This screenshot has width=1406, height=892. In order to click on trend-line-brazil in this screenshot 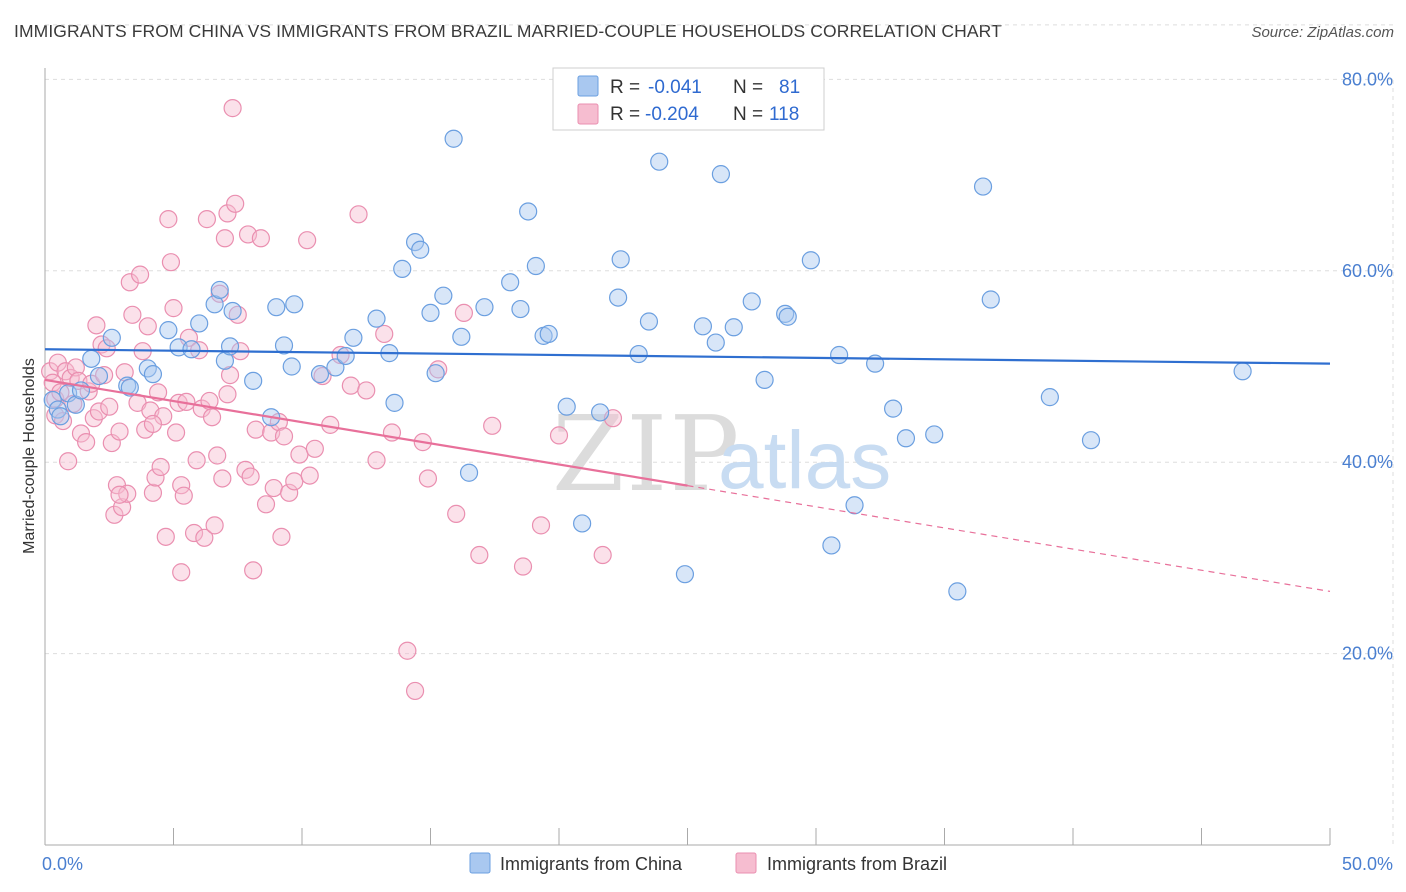, I will do `click(366, 432)`.